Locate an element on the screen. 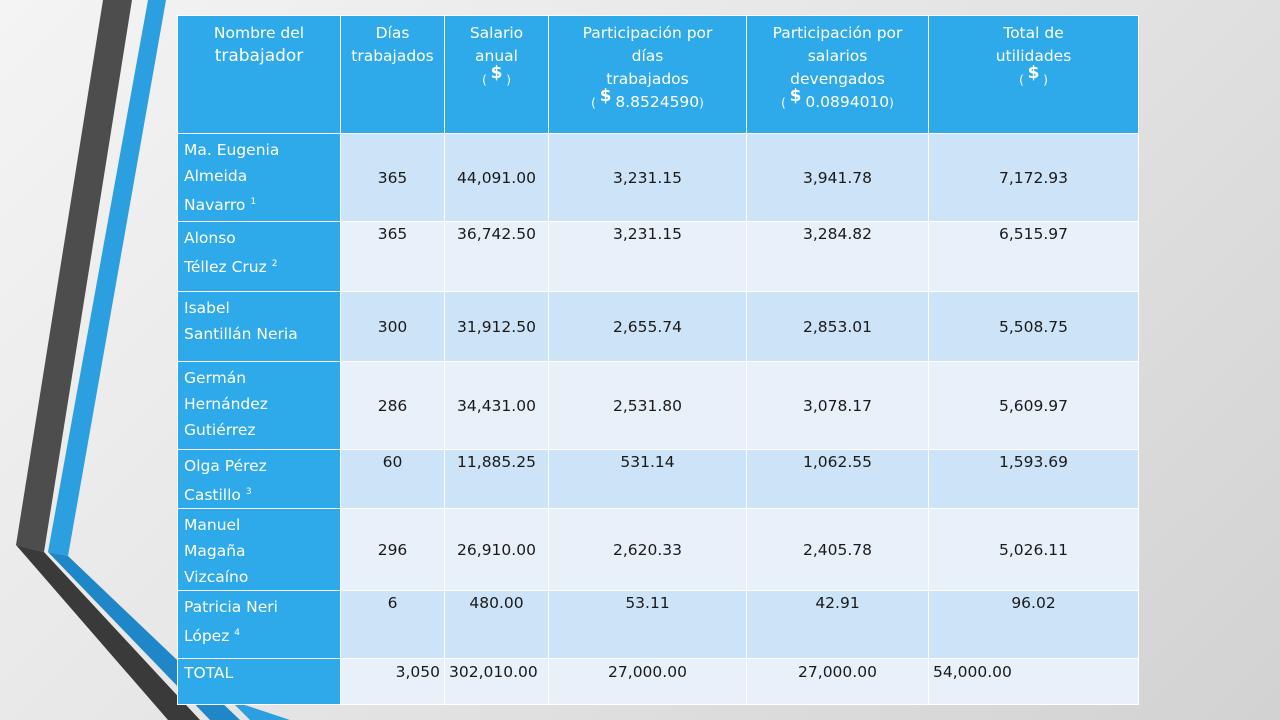 This screenshot has width=1280, height=720. header-salario-line1: Salario anual is located at coordinates (496, 44).